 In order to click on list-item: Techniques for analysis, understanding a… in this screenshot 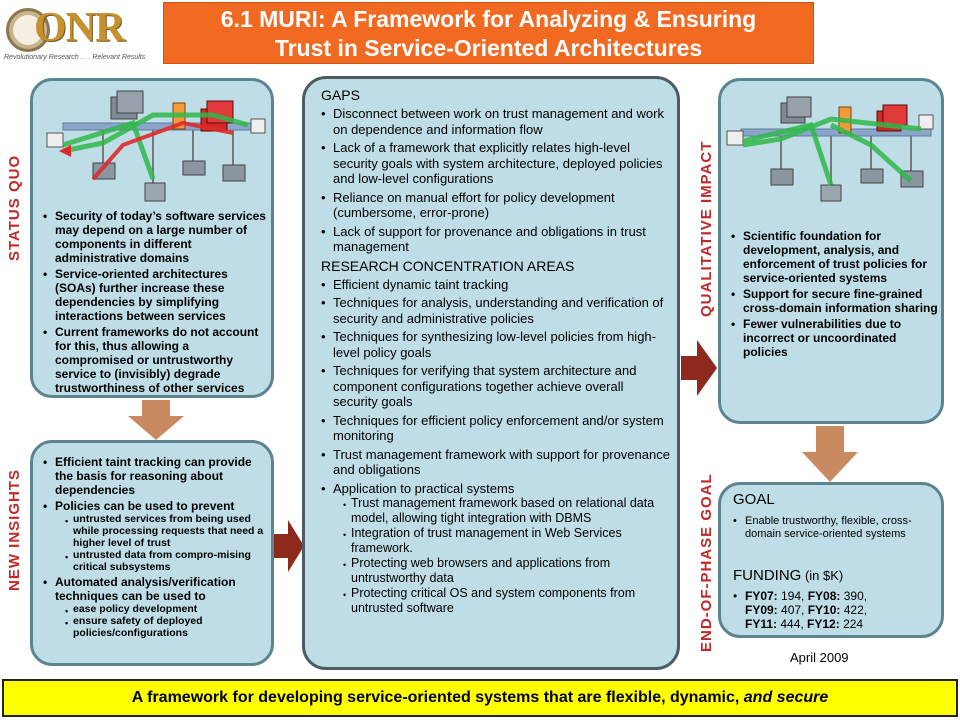, I will do `click(496, 310)`.